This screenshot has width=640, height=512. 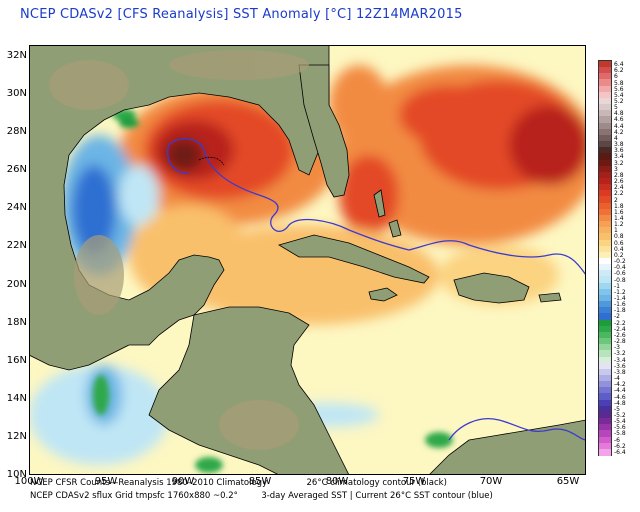 I want to click on colorbar-tick-label: 3.6, so click(x=619, y=151).